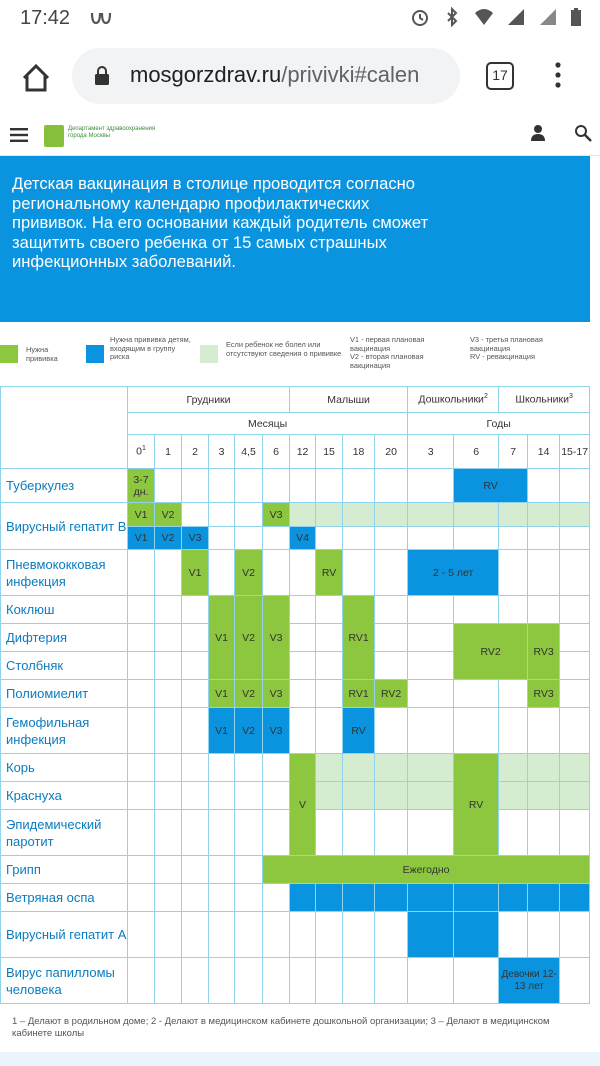  I want to click on disease-name: Коклюш, so click(64, 609).